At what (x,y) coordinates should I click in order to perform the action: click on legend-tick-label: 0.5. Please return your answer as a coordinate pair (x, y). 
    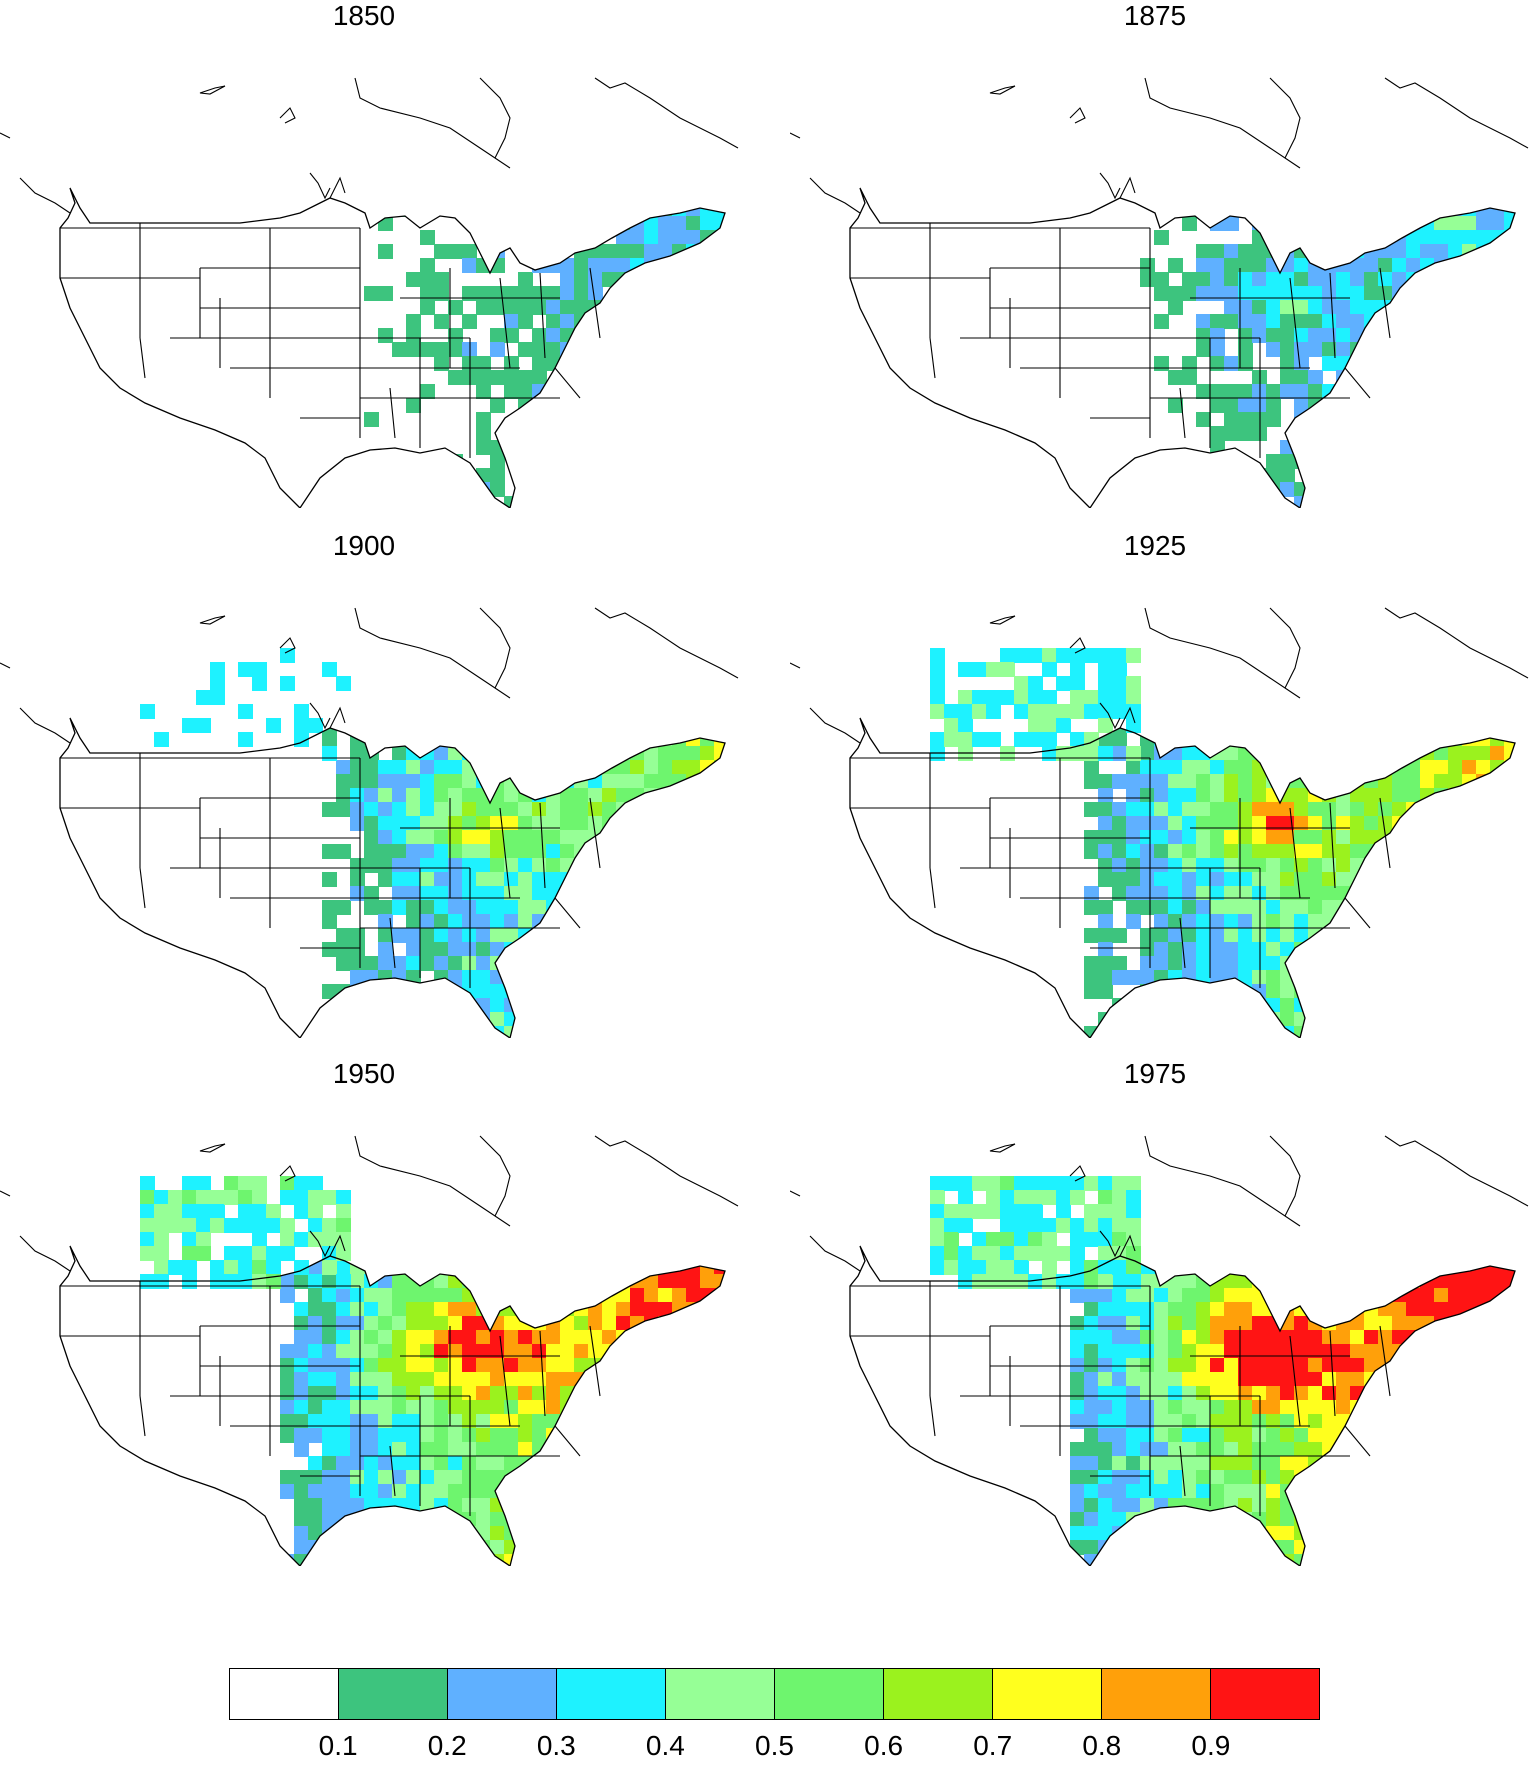
    Looking at the image, I should click on (774, 1745).